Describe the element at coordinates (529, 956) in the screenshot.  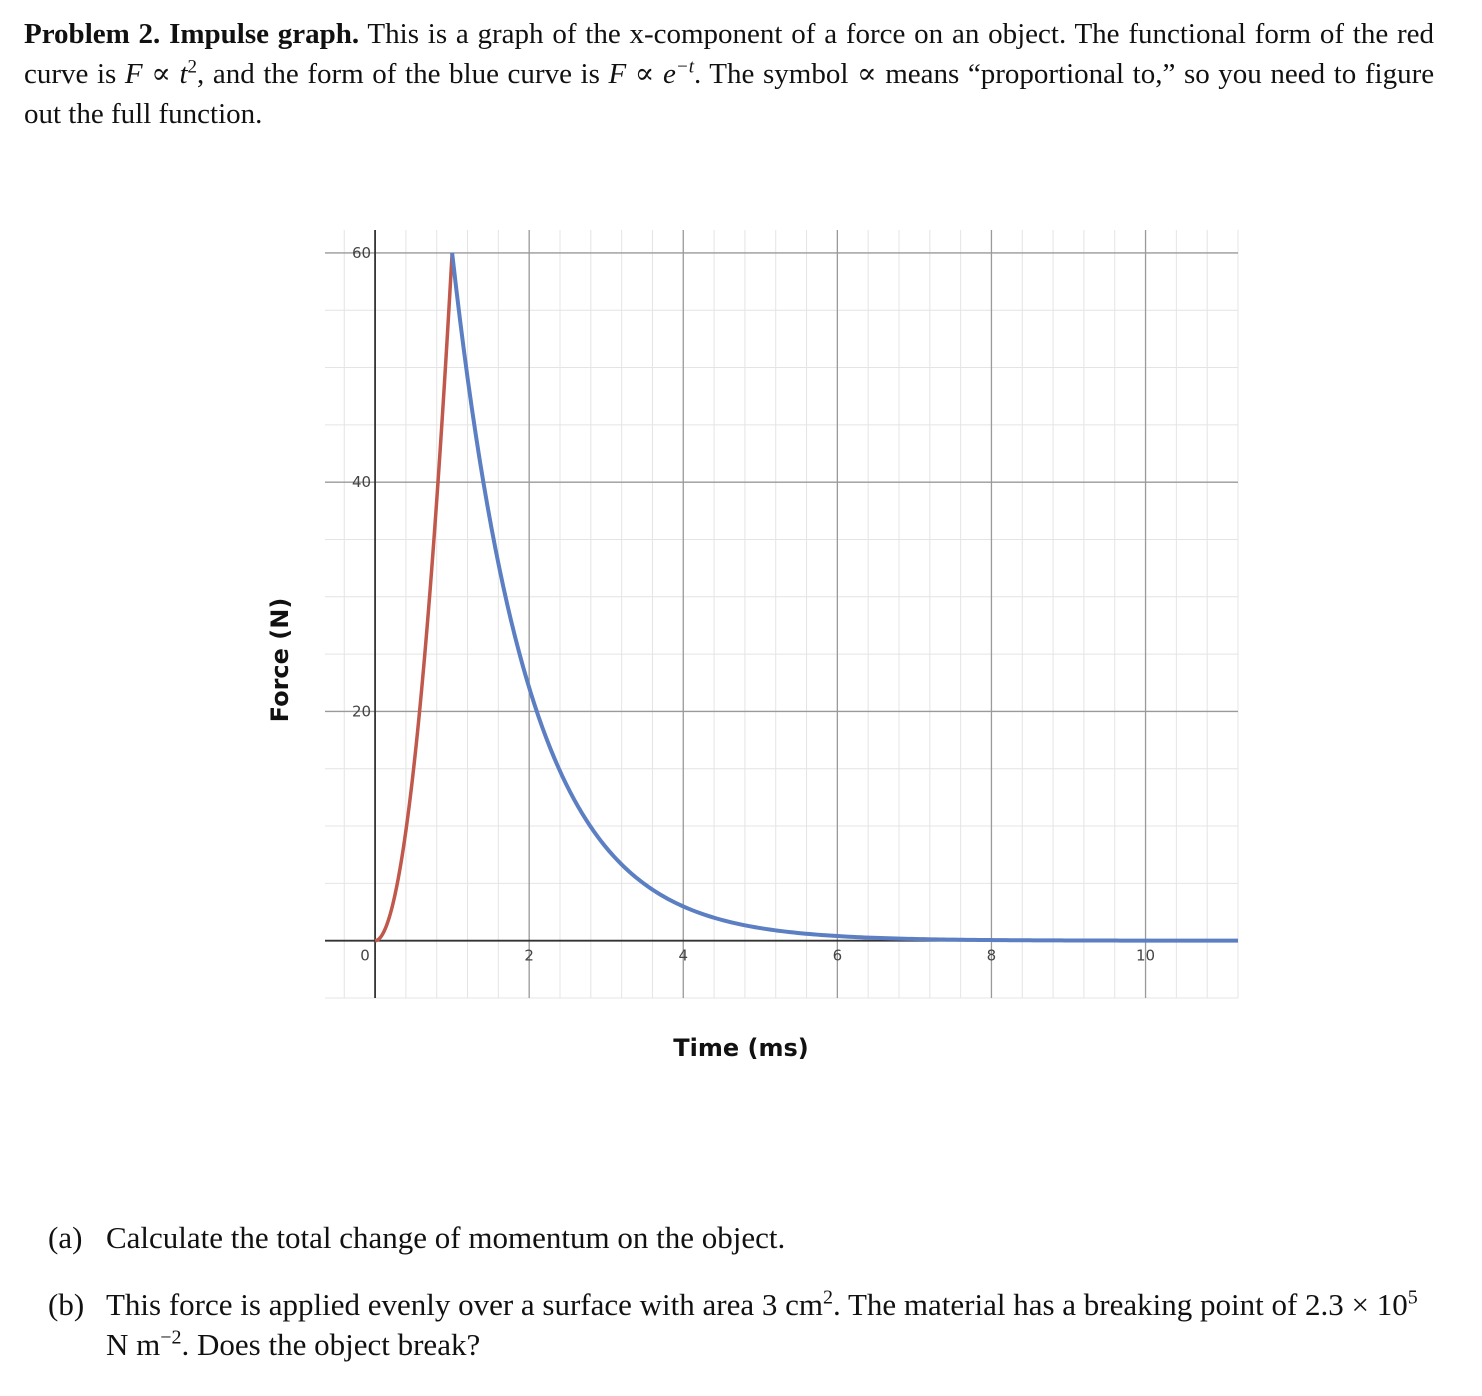
I see `x-tick-label: 2` at that location.